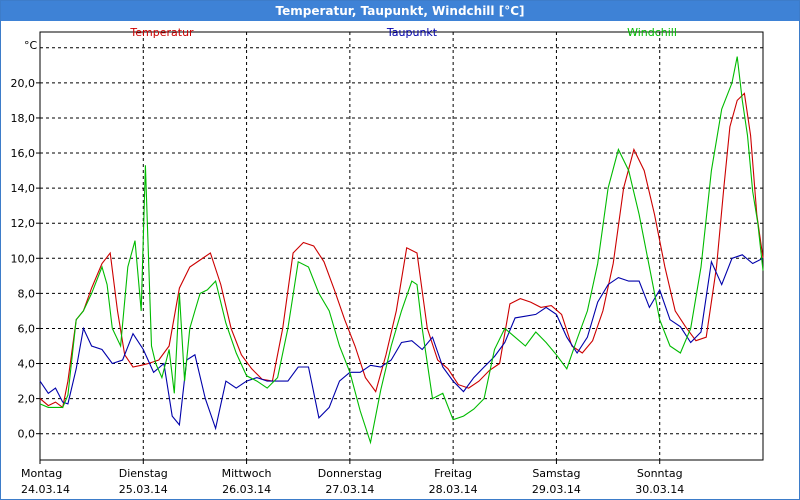 This screenshot has height=500, width=800. What do you see at coordinates (23, 223) in the screenshot?
I see `y-tick-label: 12,0` at bounding box center [23, 223].